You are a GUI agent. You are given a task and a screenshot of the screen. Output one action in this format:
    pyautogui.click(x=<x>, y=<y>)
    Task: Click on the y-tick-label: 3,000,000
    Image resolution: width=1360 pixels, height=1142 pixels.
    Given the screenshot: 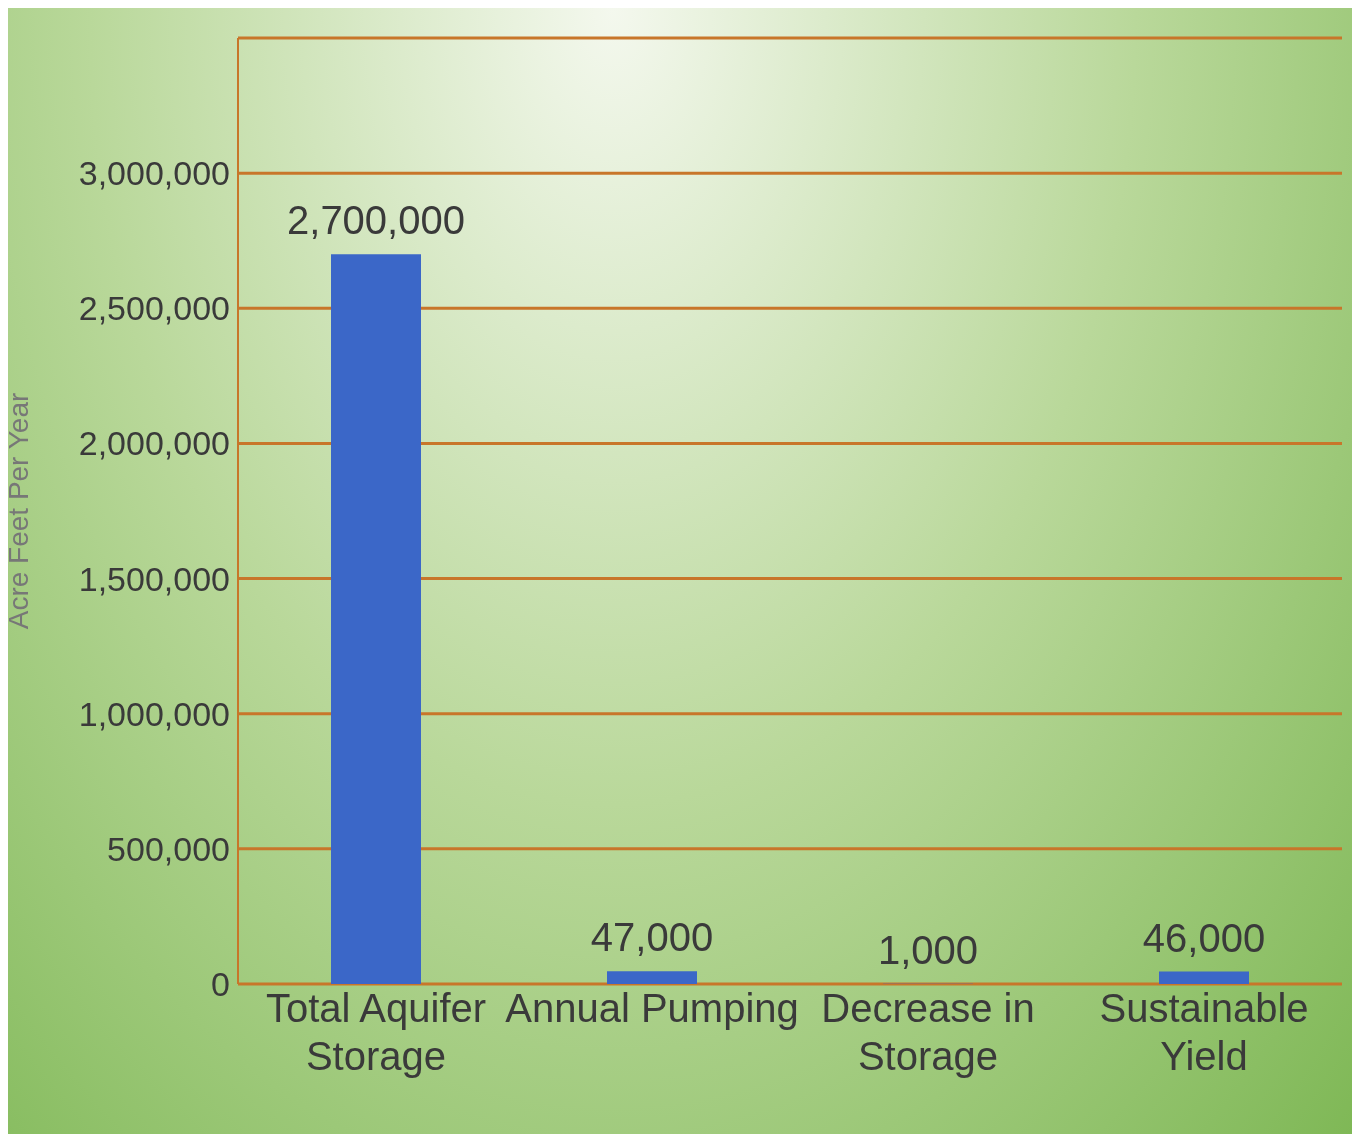 What is the action you would take?
    pyautogui.click(x=154, y=173)
    